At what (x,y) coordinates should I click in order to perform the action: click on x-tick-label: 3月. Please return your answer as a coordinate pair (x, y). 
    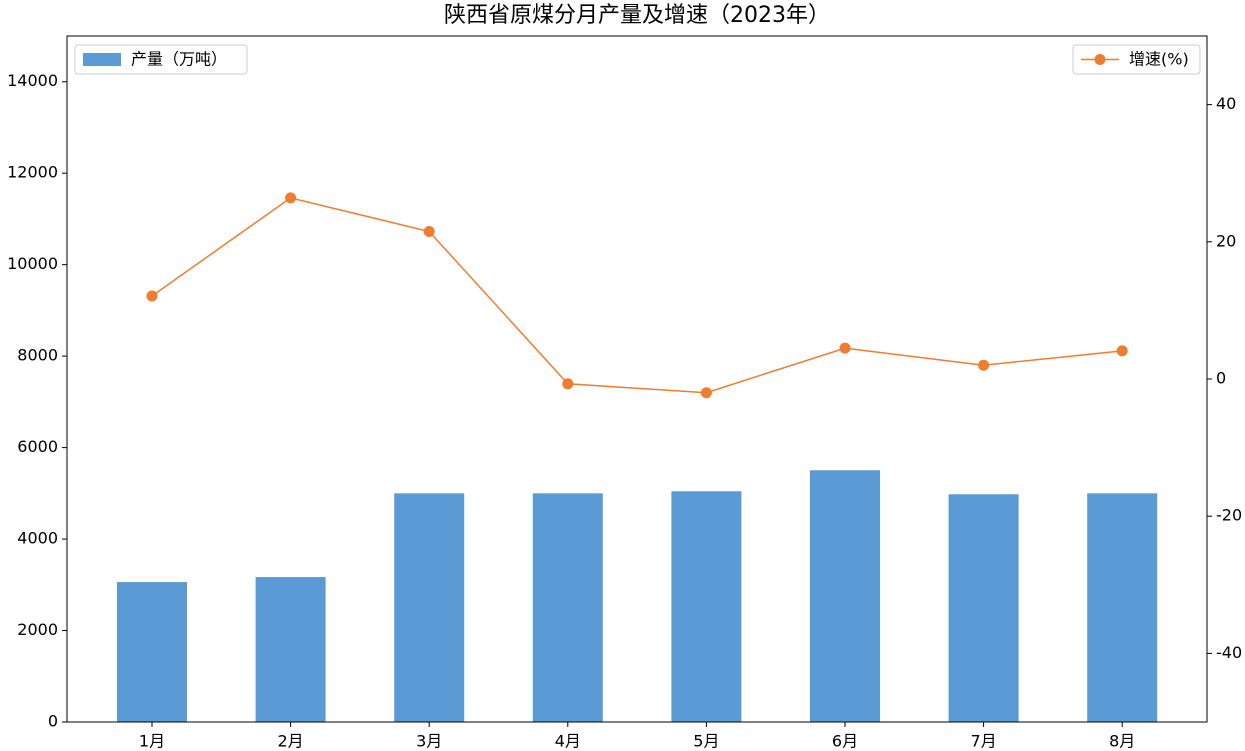
    Looking at the image, I should click on (429, 741).